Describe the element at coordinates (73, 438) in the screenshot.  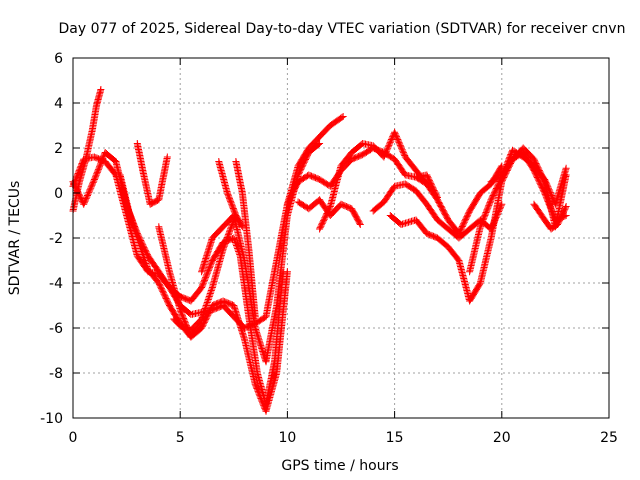
I see `x-tick-label: 0` at that location.